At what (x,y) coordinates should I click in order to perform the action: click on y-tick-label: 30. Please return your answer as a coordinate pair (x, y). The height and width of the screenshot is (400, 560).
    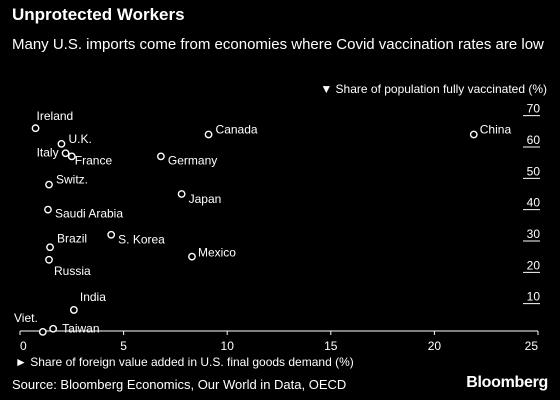
    Looking at the image, I should click on (534, 234).